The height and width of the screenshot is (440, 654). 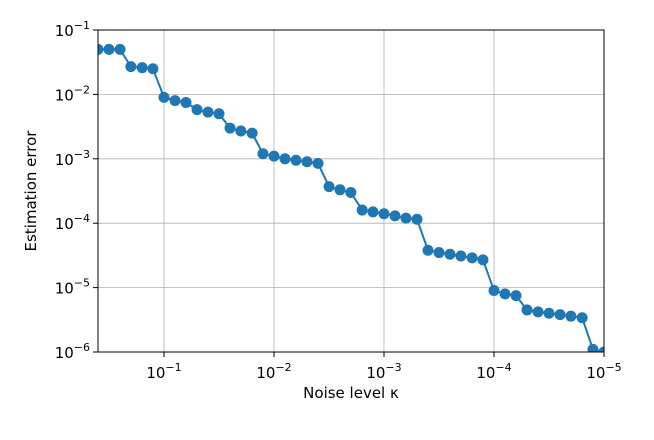 I want to click on y-tick-label: 10⁻⁶, so click(x=72, y=351).